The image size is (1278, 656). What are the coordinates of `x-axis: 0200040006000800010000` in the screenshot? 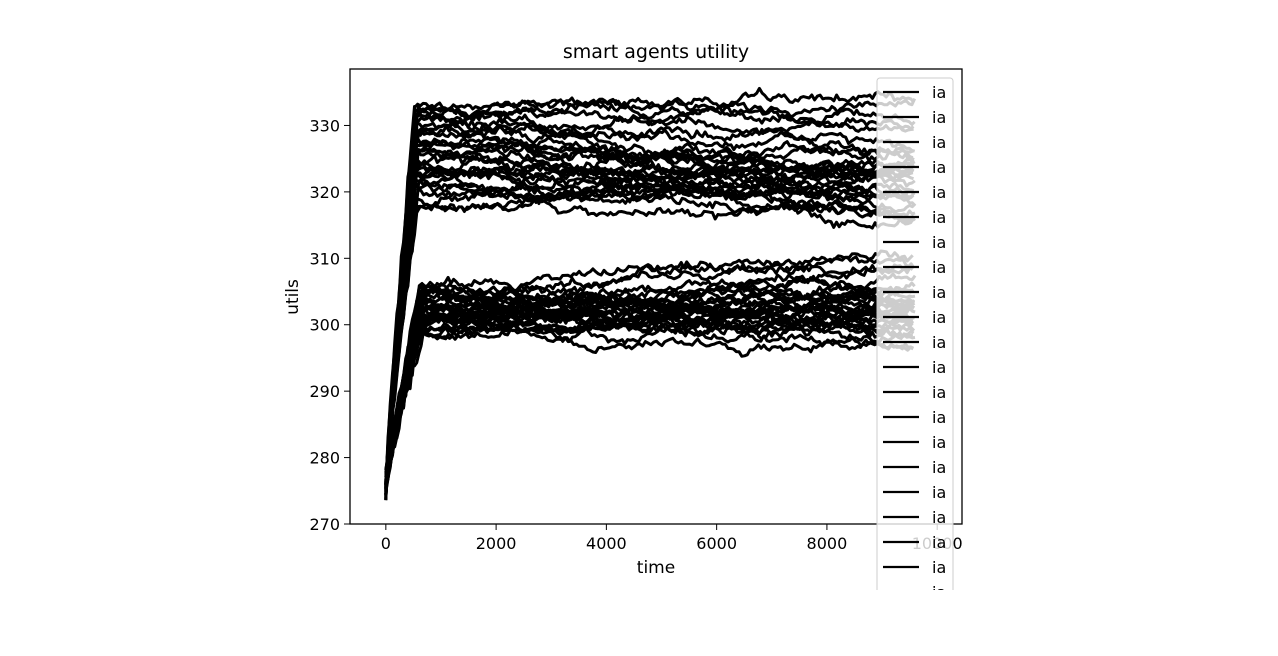 It's located at (672, 538).